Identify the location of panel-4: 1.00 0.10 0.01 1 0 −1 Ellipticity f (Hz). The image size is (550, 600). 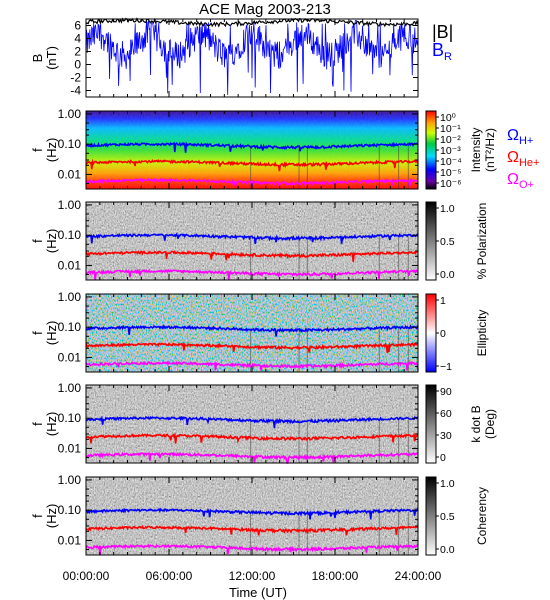
(259, 331).